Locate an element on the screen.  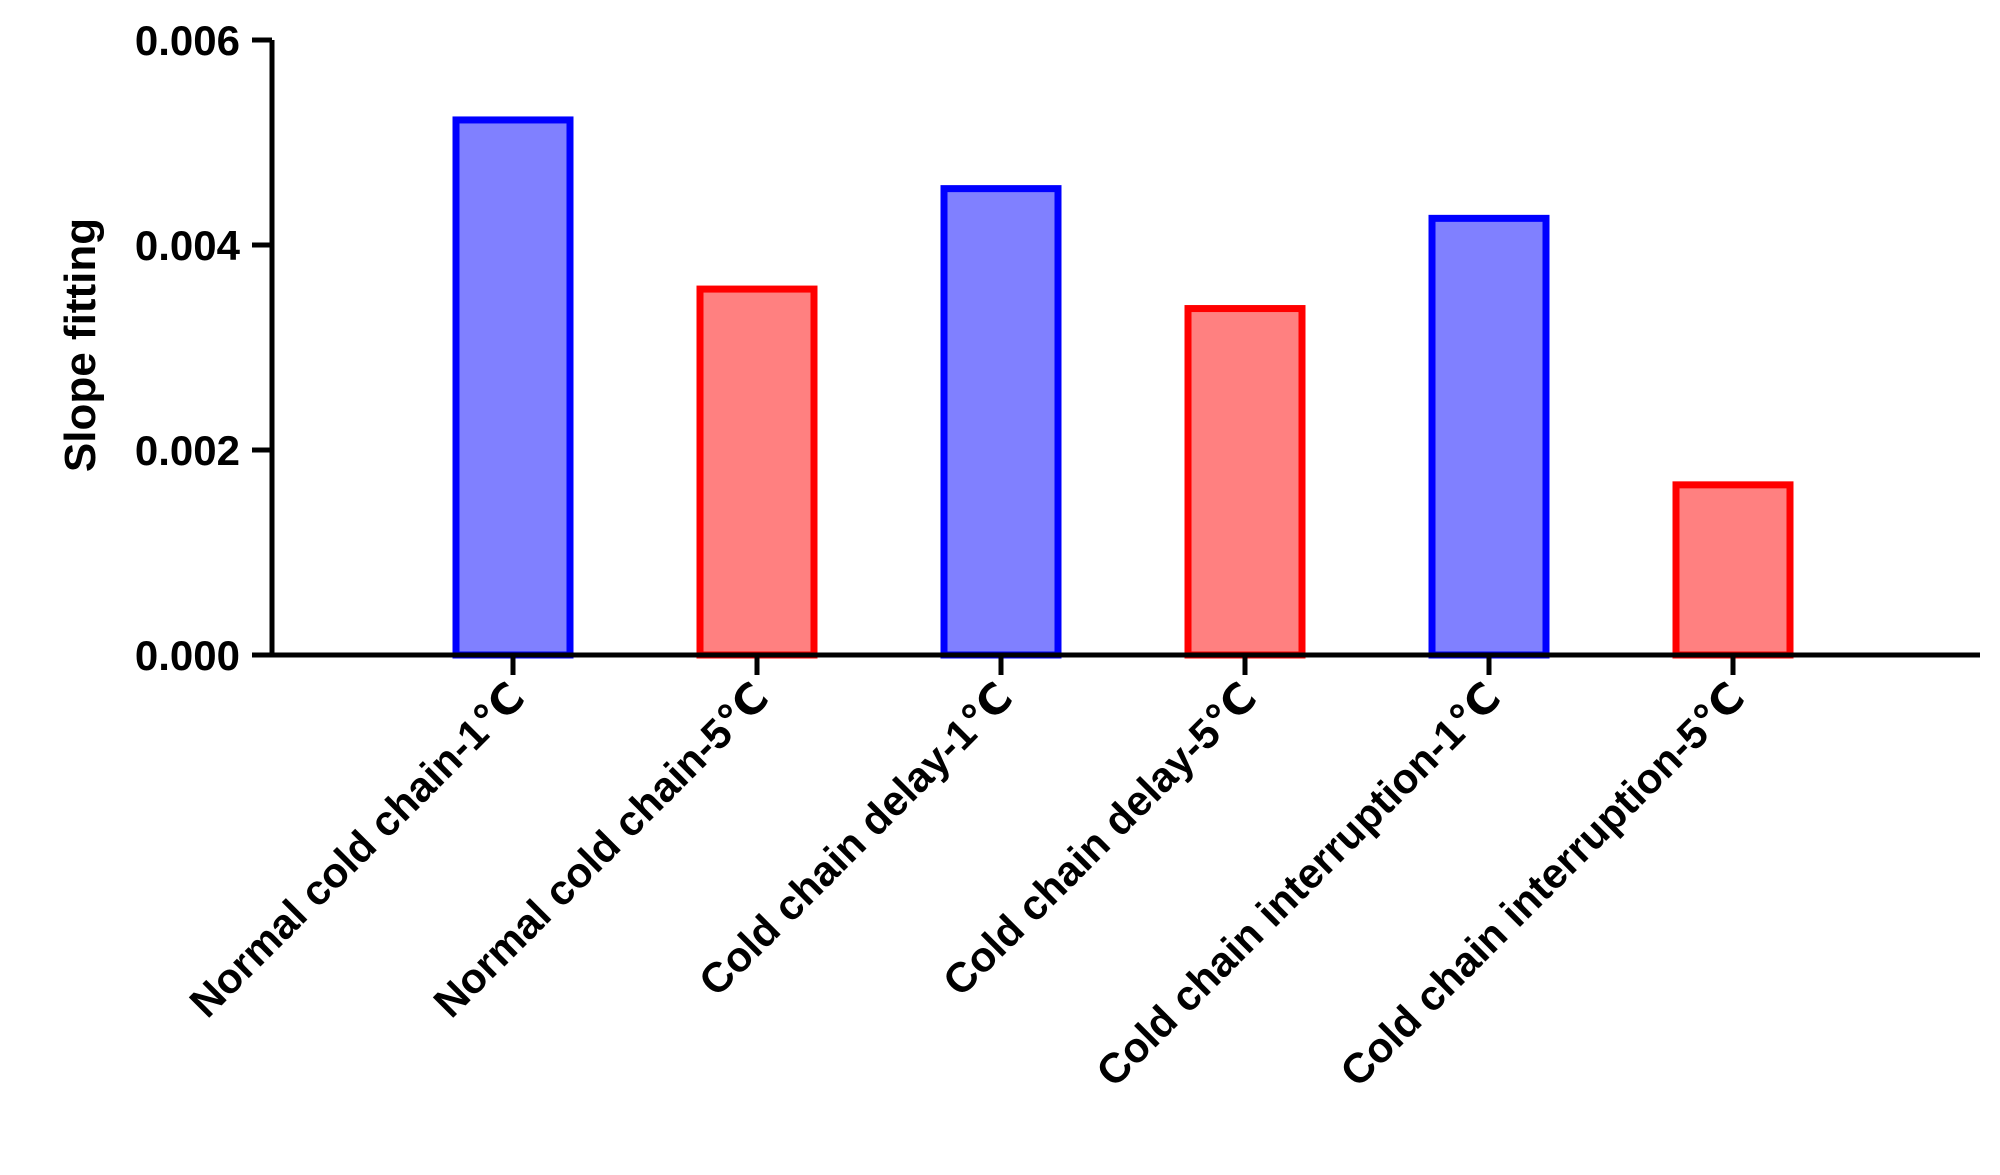
x-tick-label: Cold chain interruption-5℃ is located at coordinates (1542, 884).